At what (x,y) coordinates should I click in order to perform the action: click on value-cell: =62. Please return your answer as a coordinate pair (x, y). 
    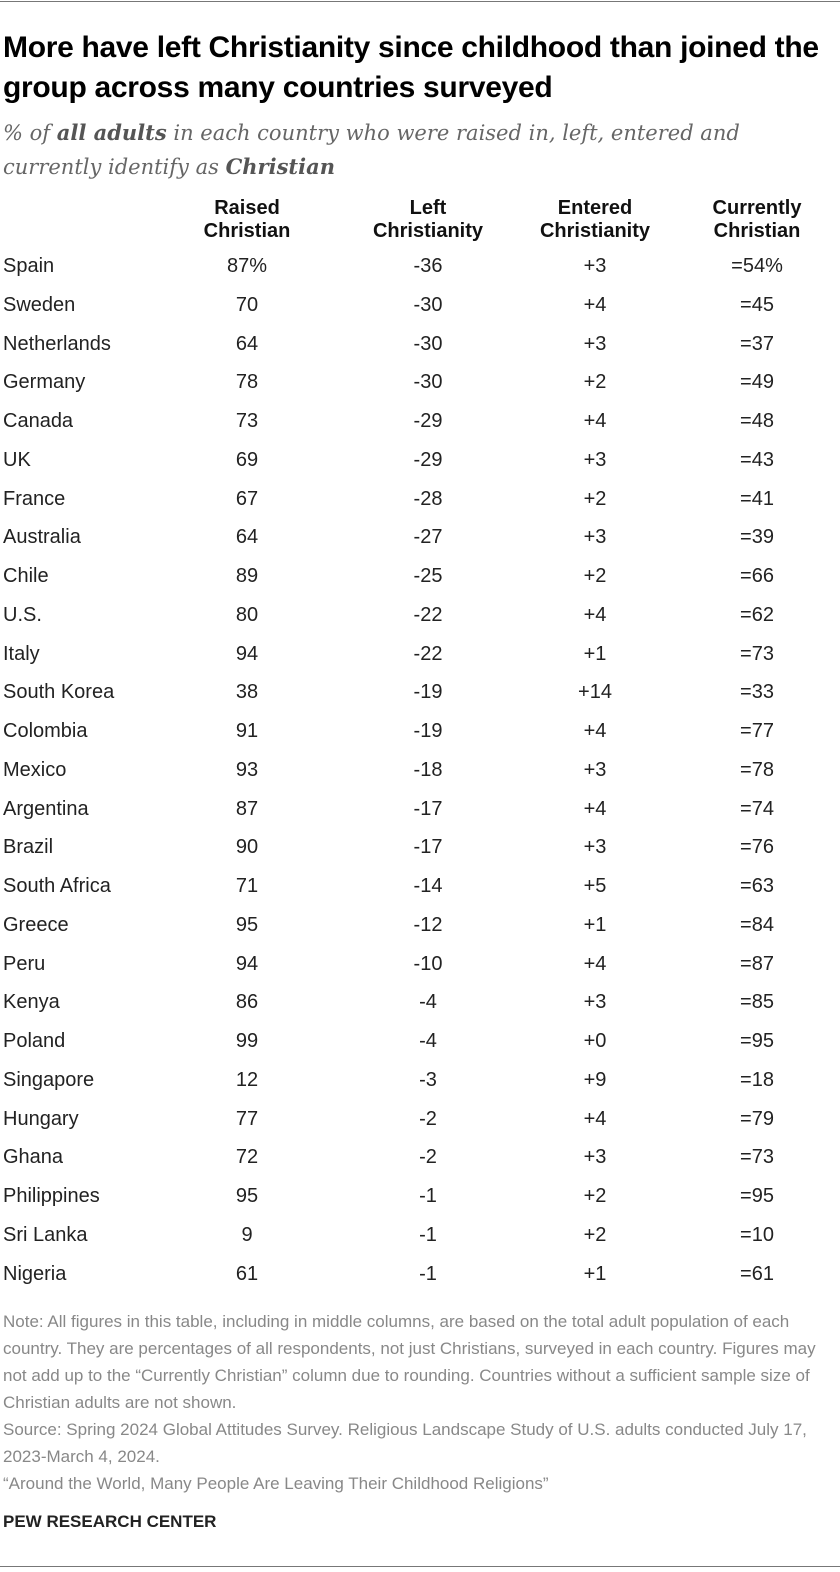
    Looking at the image, I should click on (757, 614).